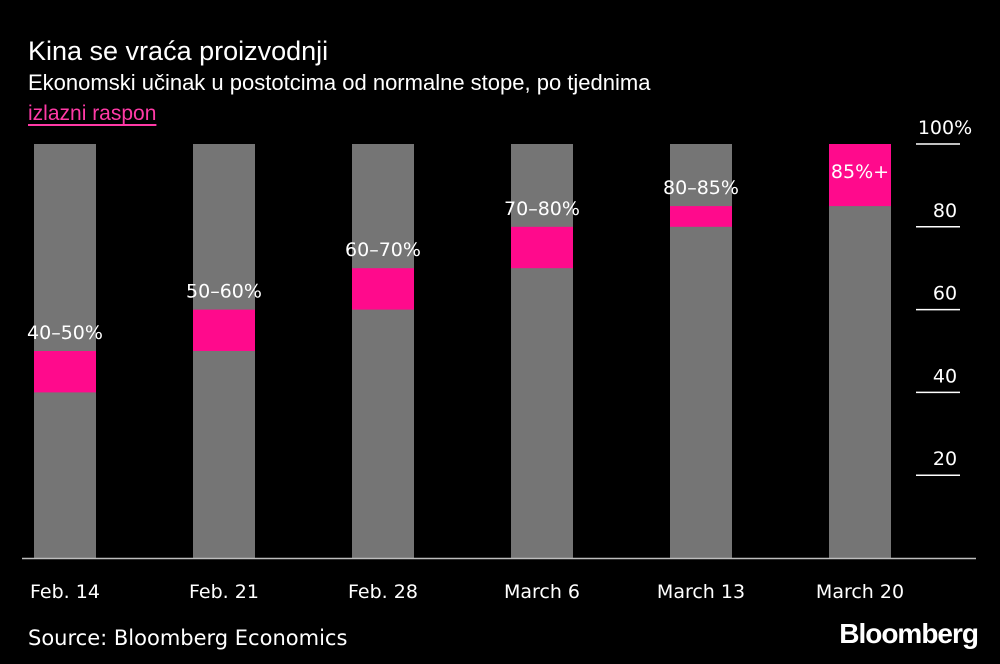 The height and width of the screenshot is (664, 1000). What do you see at coordinates (65, 333) in the screenshot?
I see `range-label: 40–50%` at bounding box center [65, 333].